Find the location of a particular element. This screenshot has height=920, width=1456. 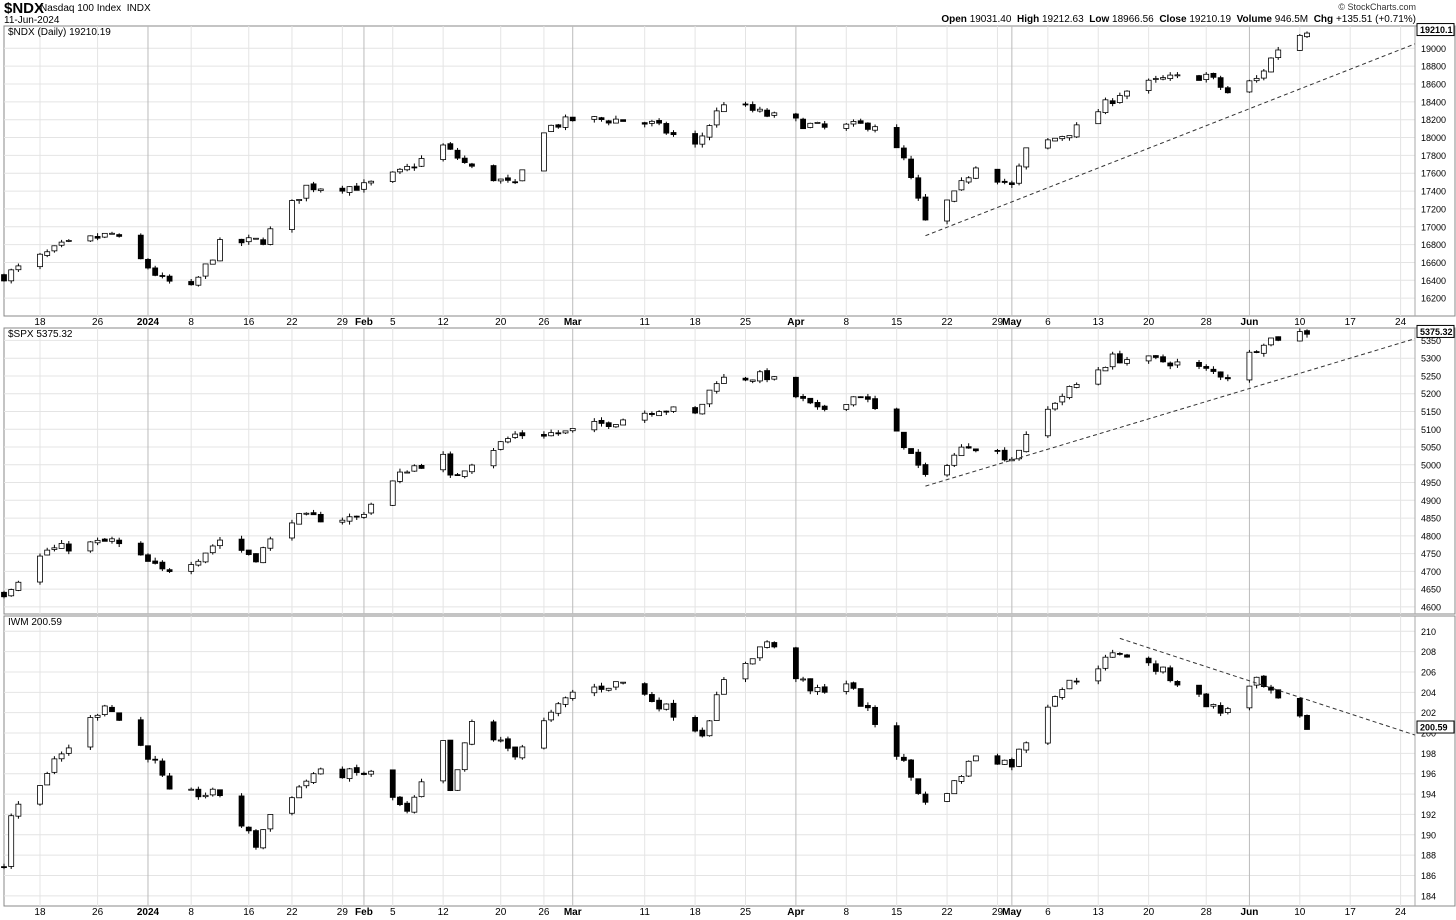

y-tick-label: 4650 is located at coordinates (1431, 590).